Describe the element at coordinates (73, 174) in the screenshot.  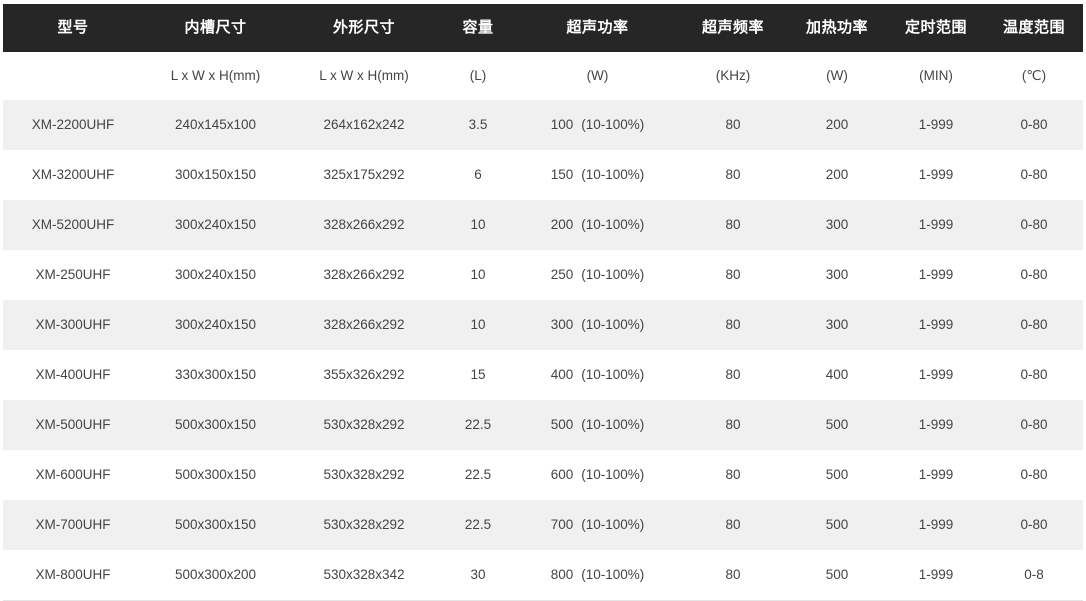
I see `cell-model: XM-3200UHF` at that location.